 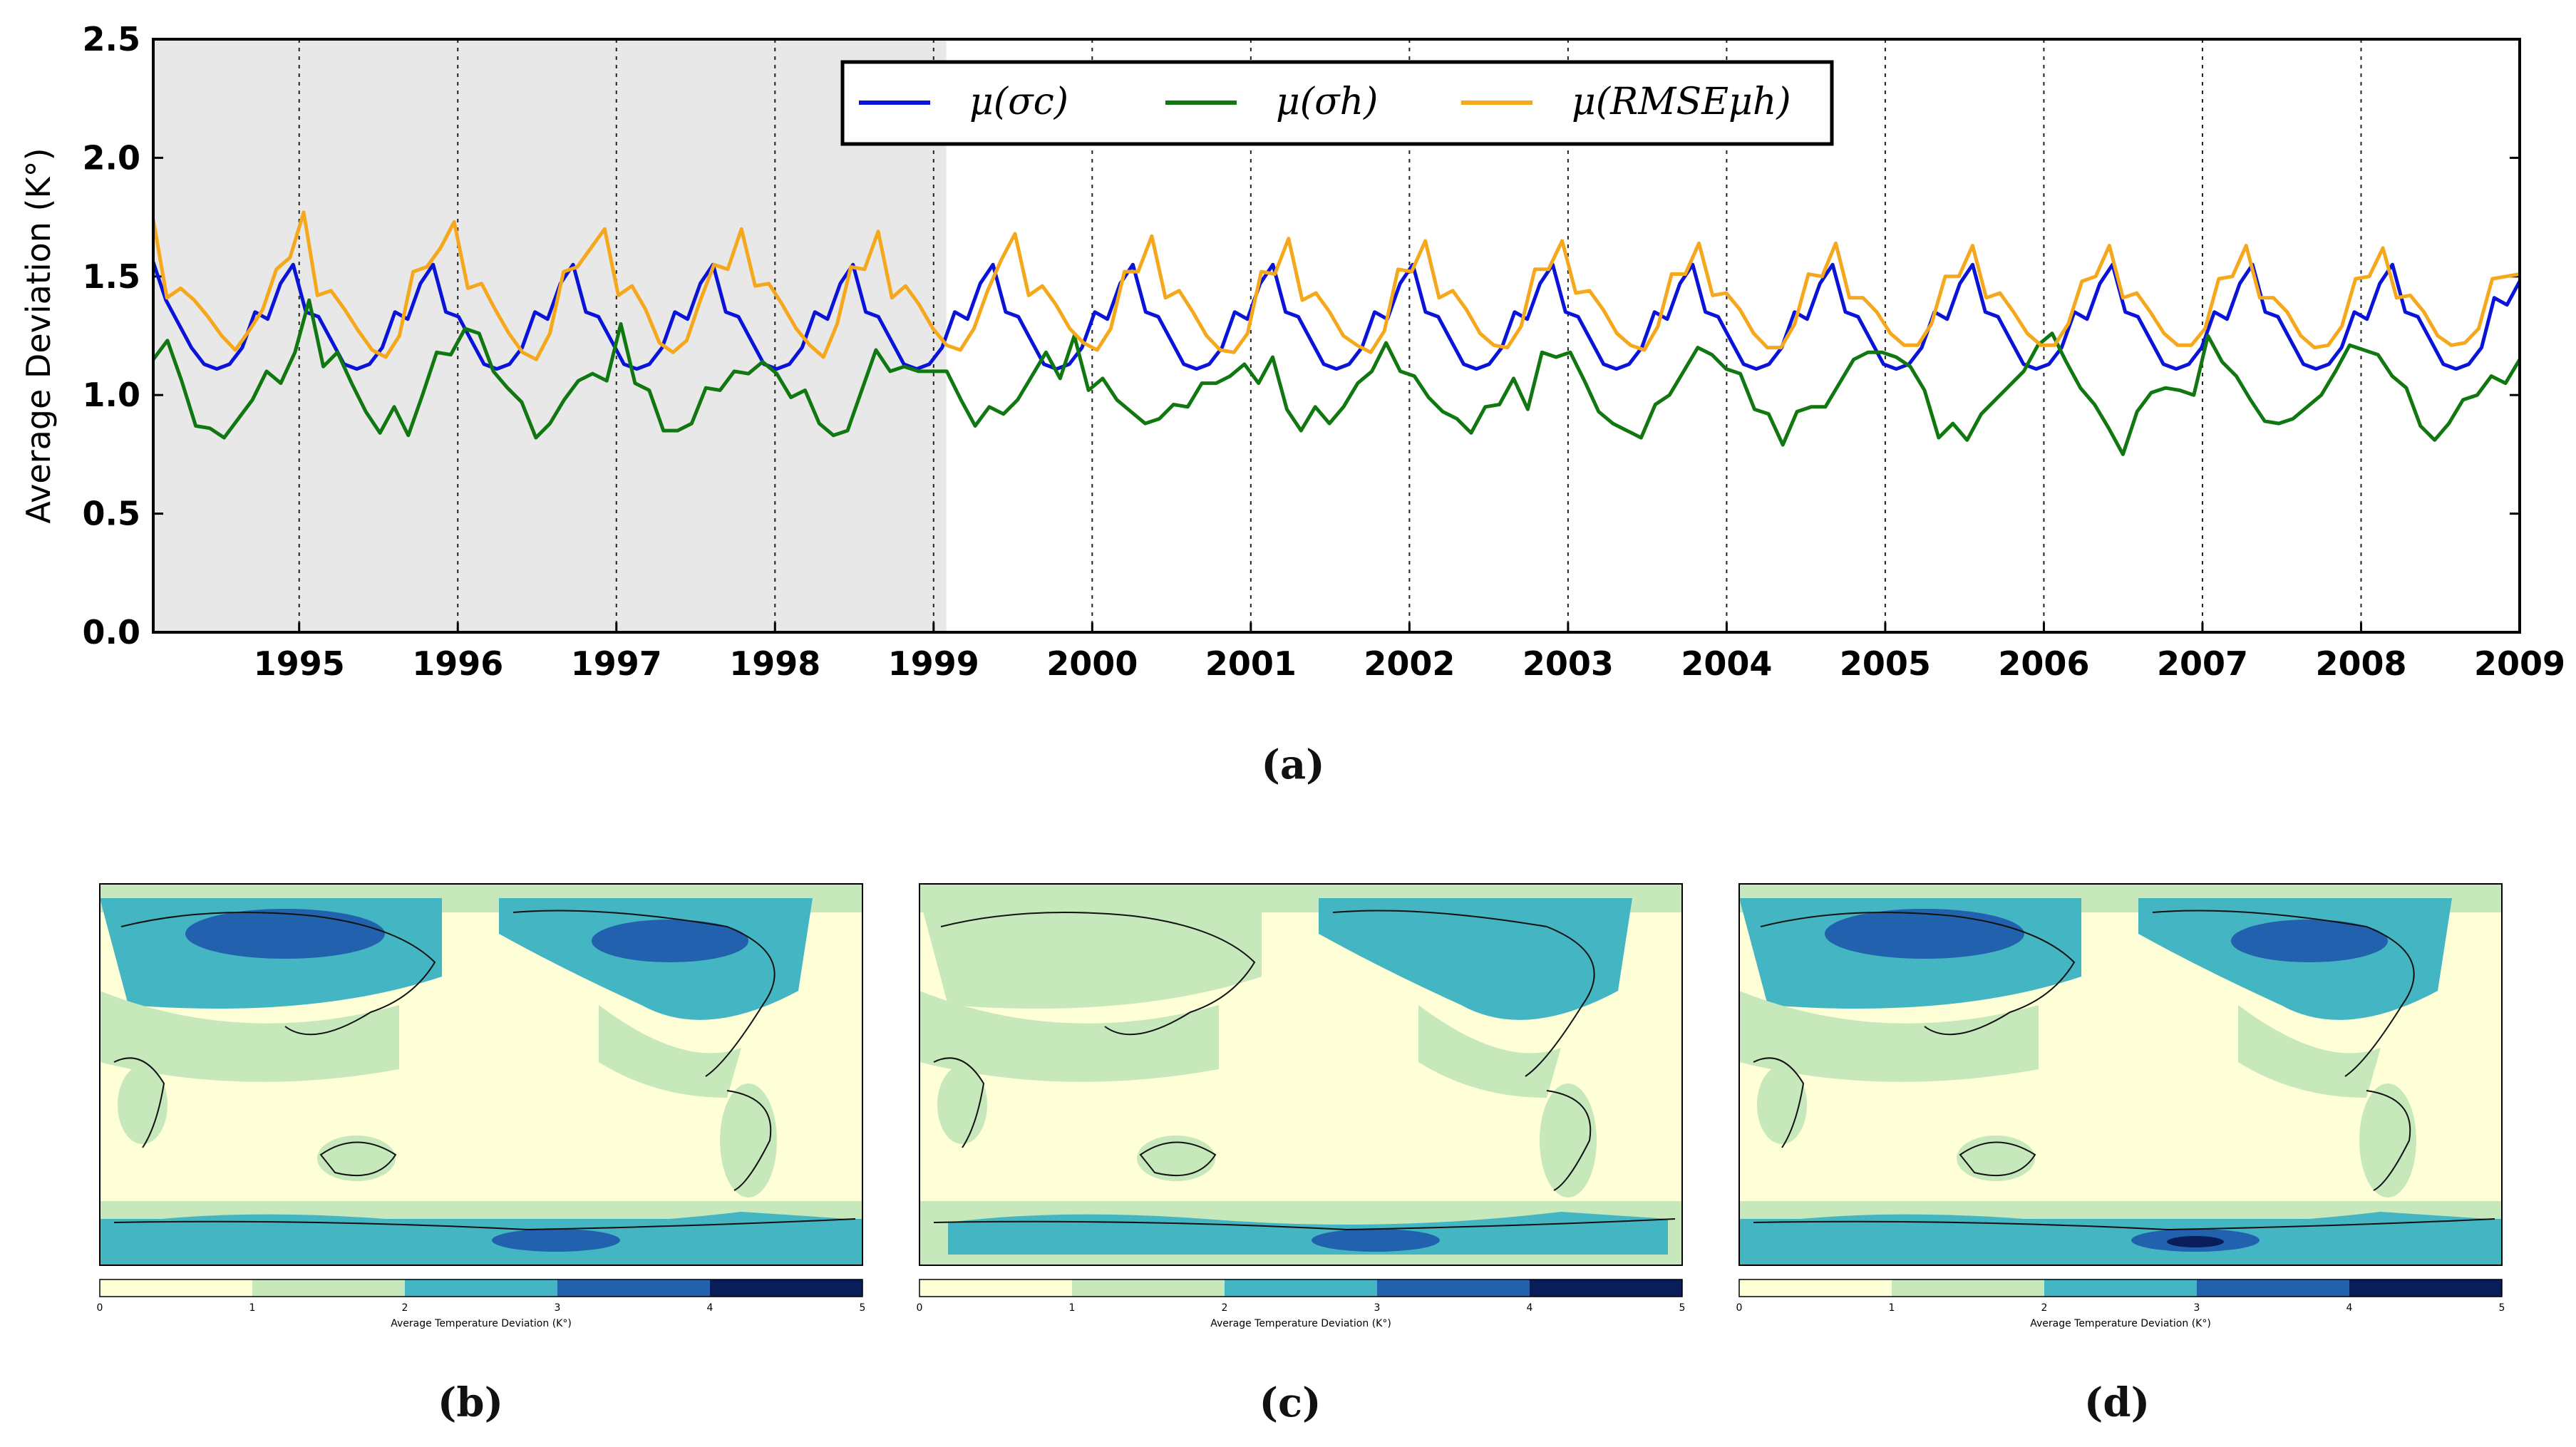 I want to click on x-tick-label: 1996, so click(x=457, y=663).